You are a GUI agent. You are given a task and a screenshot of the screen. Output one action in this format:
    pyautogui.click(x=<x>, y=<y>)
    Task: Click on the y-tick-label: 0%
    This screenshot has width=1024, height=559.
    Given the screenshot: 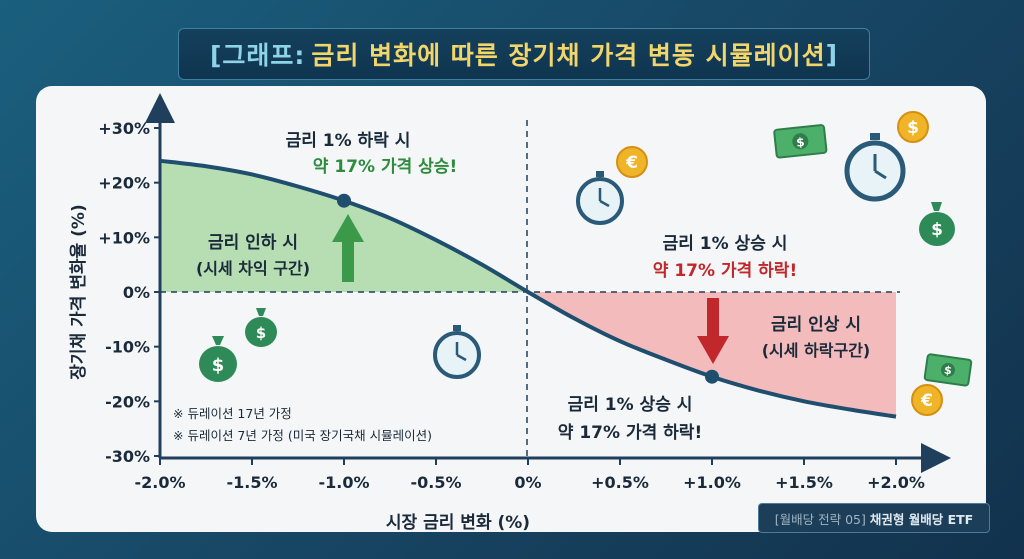 What is the action you would take?
    pyautogui.click(x=136, y=292)
    